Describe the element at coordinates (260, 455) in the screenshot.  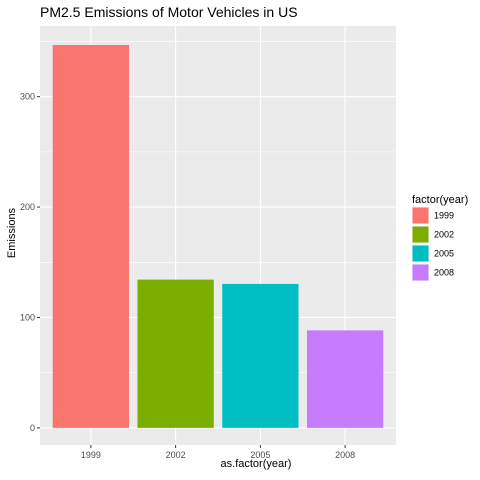
I see `x-tick-label: 2005` at that location.